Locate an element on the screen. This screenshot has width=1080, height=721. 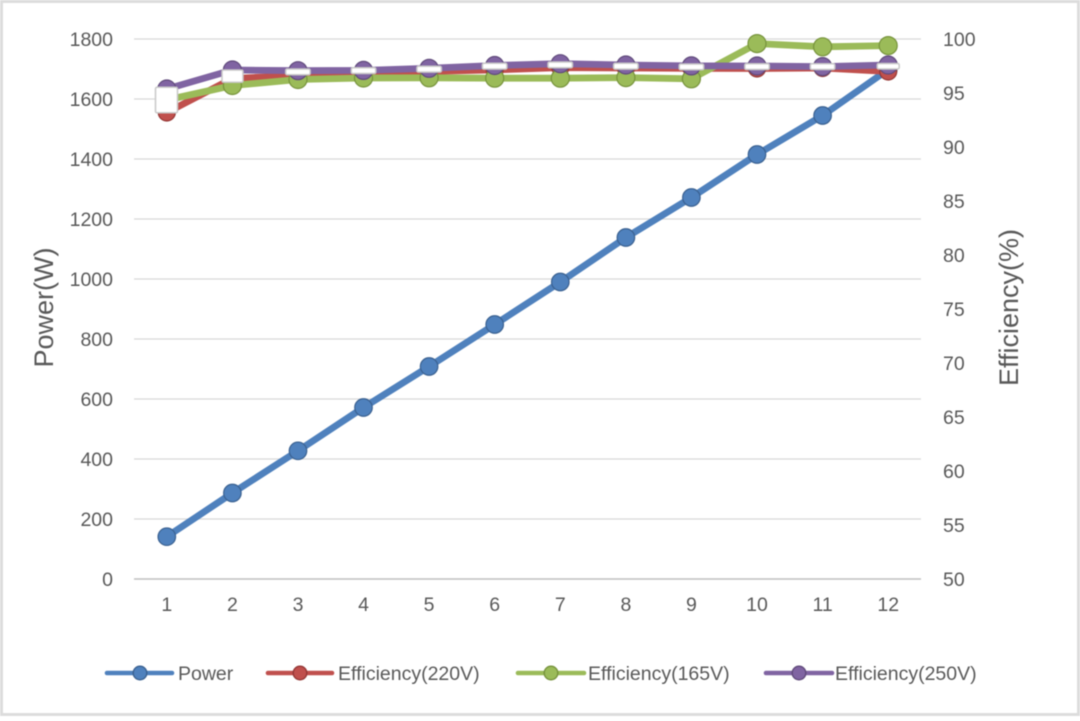
svg-text: 50 is located at coordinates (954, 580).